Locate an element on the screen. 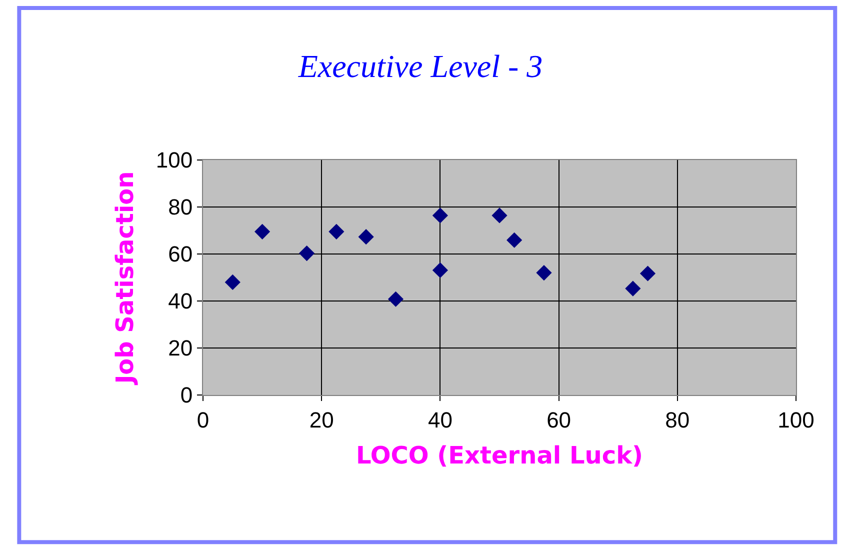  x-tick-label: 80 is located at coordinates (677, 419).